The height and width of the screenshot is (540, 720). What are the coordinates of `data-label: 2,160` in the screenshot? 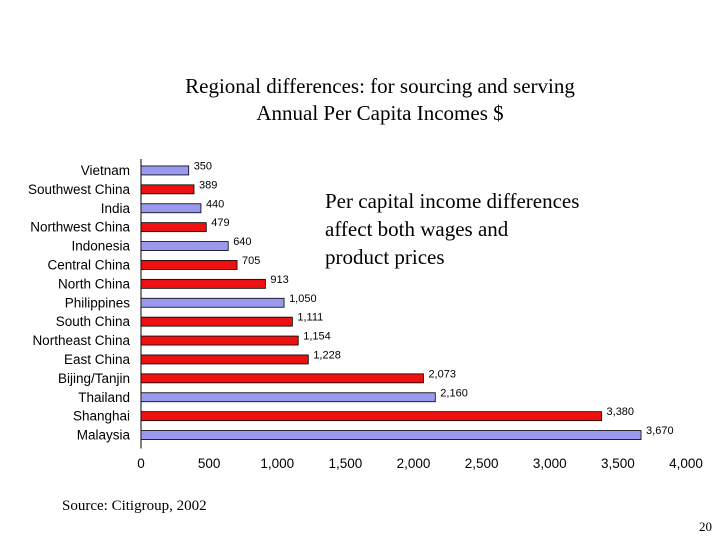 It's located at (454, 393).